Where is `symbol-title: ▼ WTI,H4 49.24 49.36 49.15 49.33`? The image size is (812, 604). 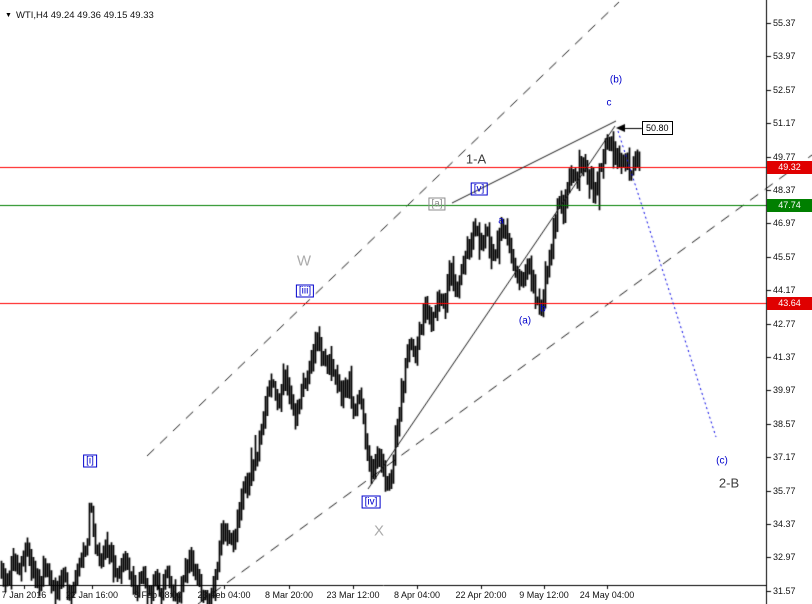 symbol-title: ▼ WTI,H4 49.24 49.36 49.15 49.33 is located at coordinates (79, 15).